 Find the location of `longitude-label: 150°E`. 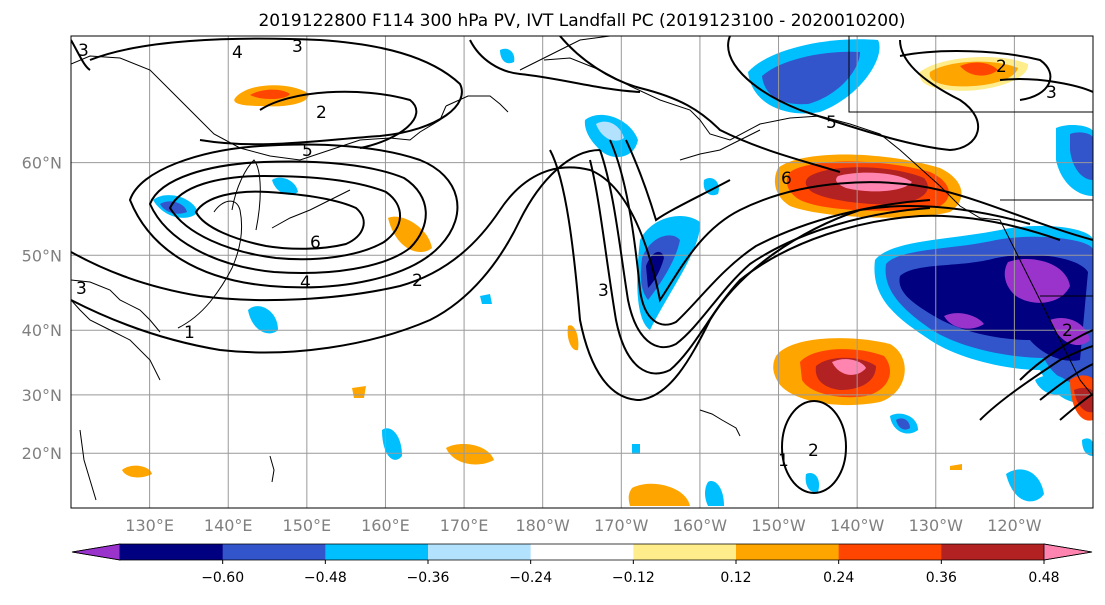

longitude-label: 150°E is located at coordinates (307, 525).